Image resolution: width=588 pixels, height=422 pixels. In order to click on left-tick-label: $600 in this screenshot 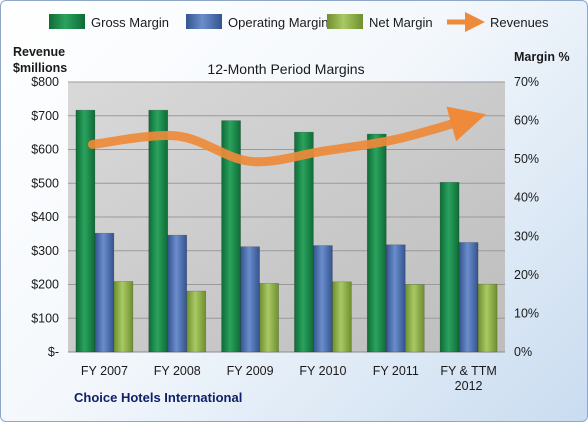, I will do `click(45, 150)`.